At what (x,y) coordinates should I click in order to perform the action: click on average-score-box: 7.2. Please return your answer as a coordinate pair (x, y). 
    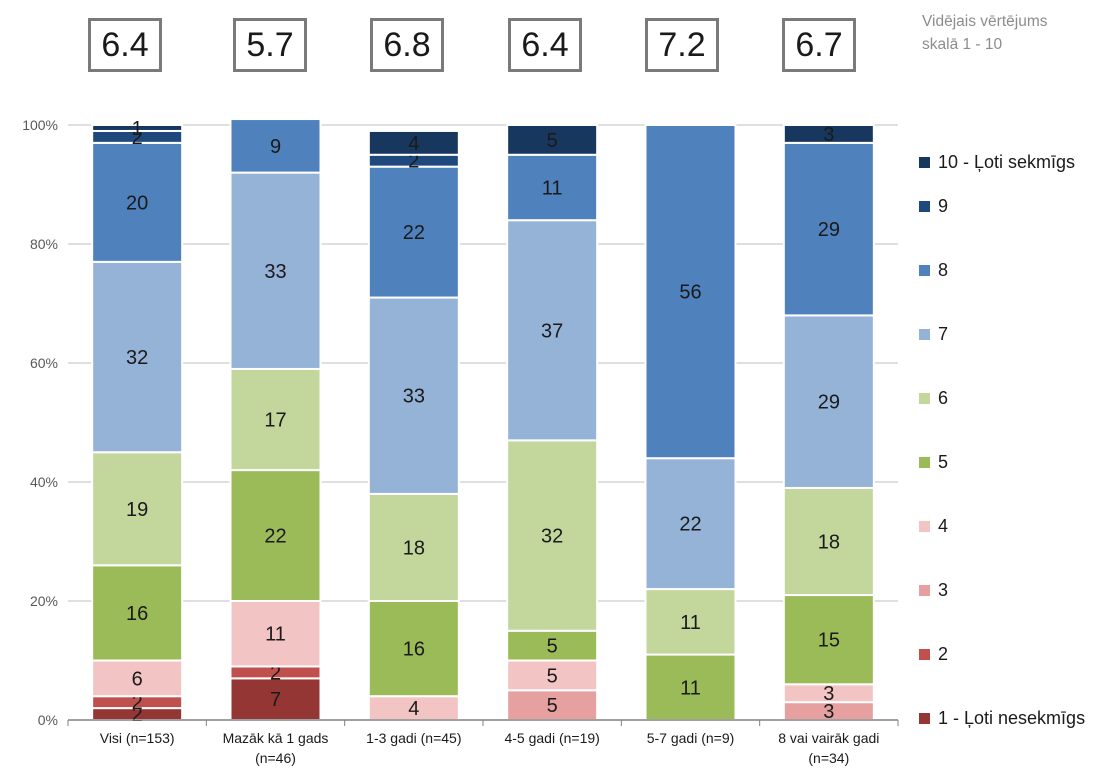
    Looking at the image, I should click on (682, 45).